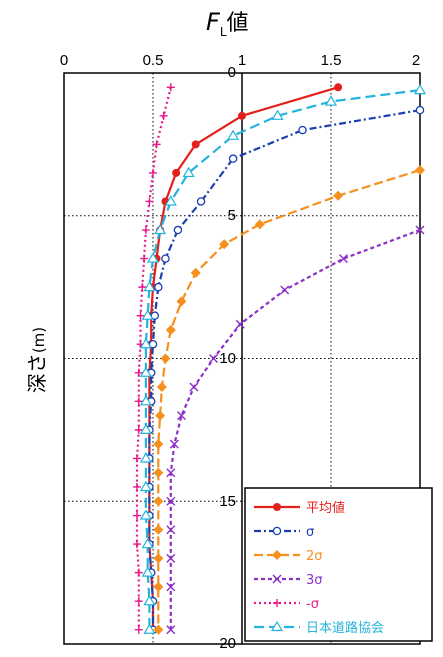 The width and height of the screenshot is (443, 657). What do you see at coordinates (286, 604) in the screenshot?
I see `legend-item: -σ` at bounding box center [286, 604].